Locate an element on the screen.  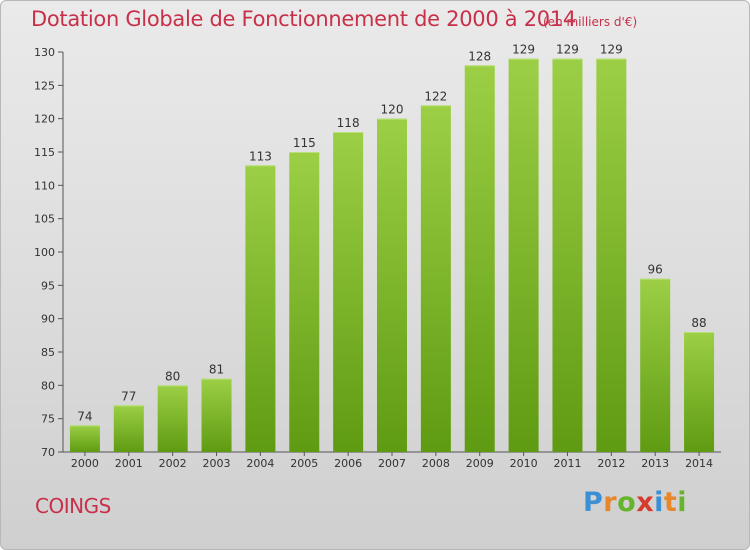
y-tick-label: 115 is located at coordinates (44, 152).